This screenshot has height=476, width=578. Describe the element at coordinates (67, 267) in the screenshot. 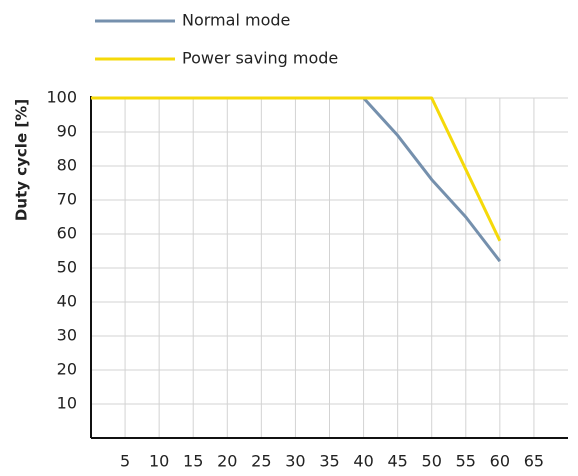

I see `y-tick-label: 50` at that location.